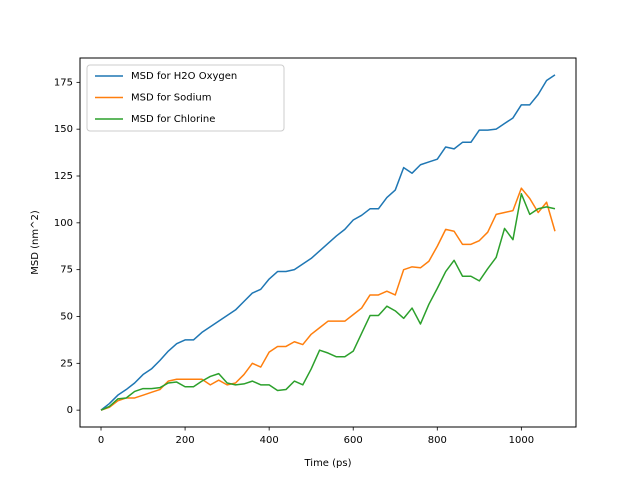 This screenshot has height=480, width=640. Describe the element at coordinates (185, 440) in the screenshot. I see `x-tick-label: 200` at that location.